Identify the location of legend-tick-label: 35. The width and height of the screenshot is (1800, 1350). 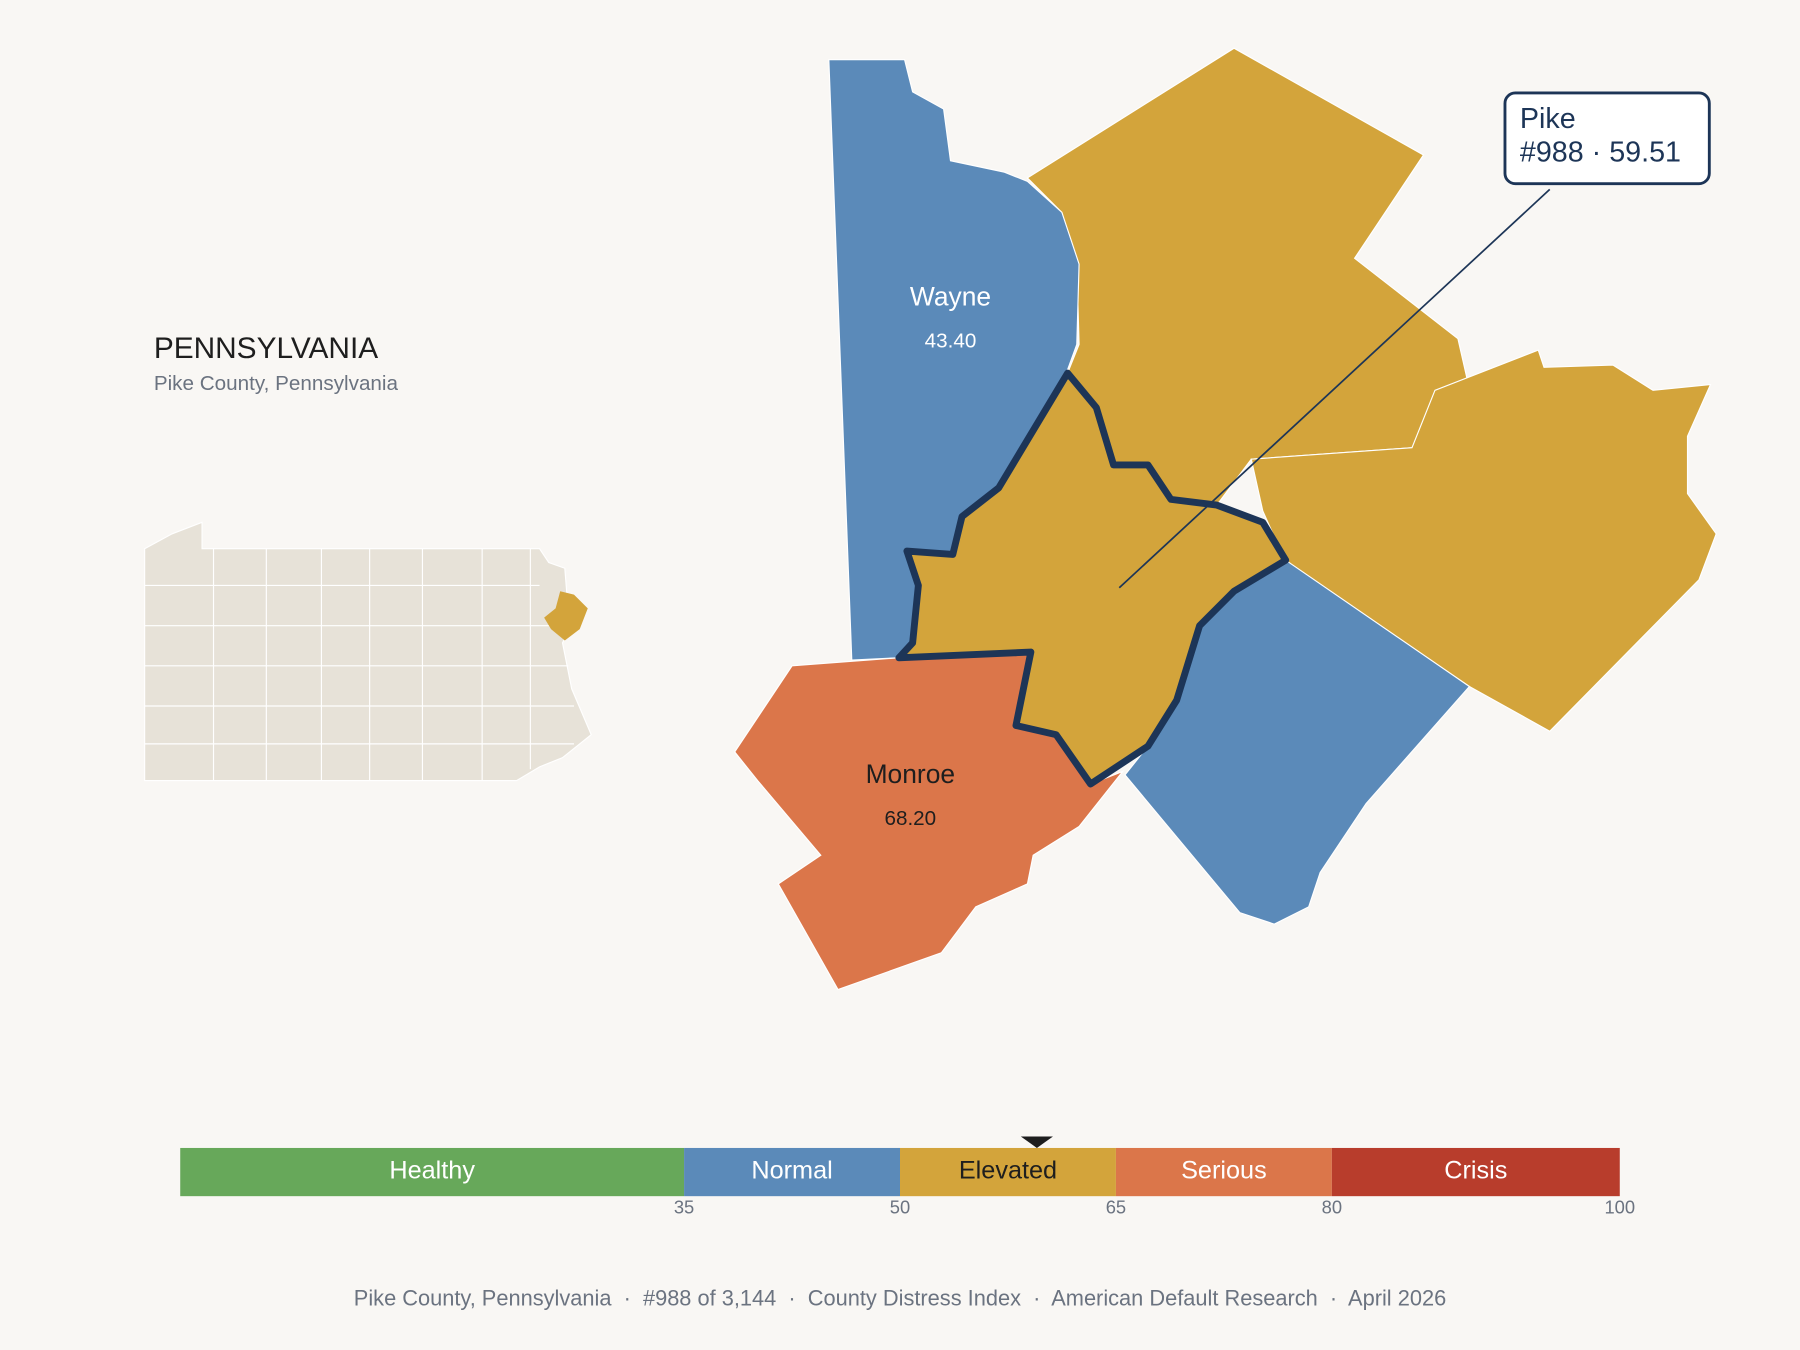
(684, 1207).